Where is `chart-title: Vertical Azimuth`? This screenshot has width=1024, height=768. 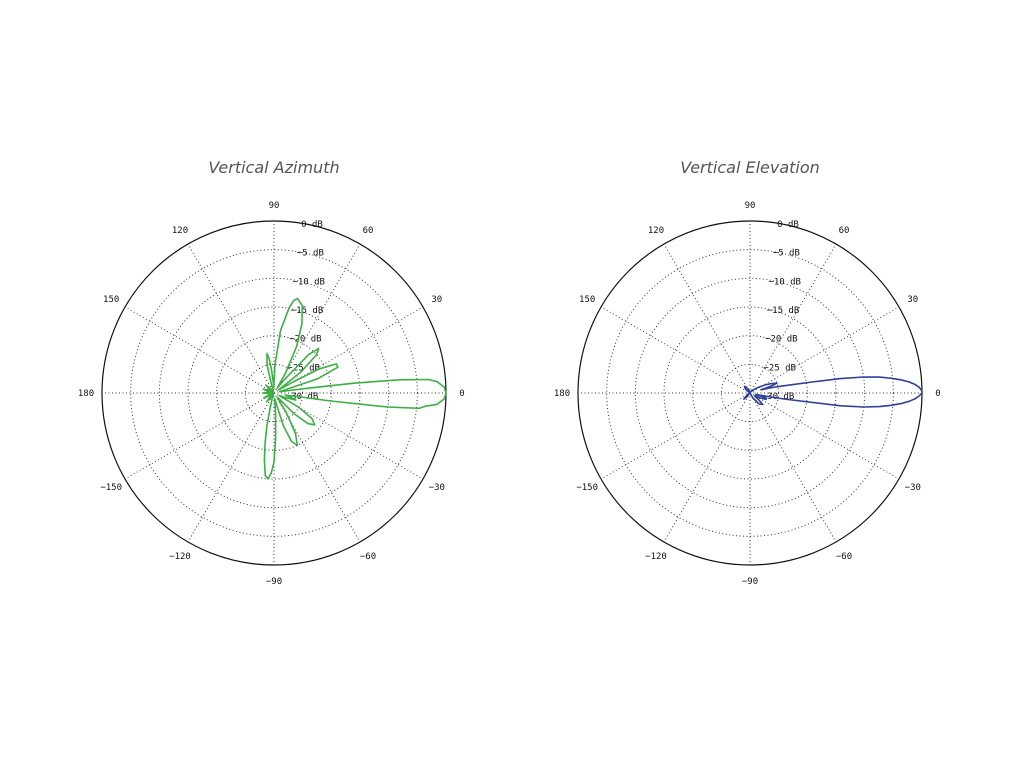
chart-title: Vertical Azimuth is located at coordinates (274, 167).